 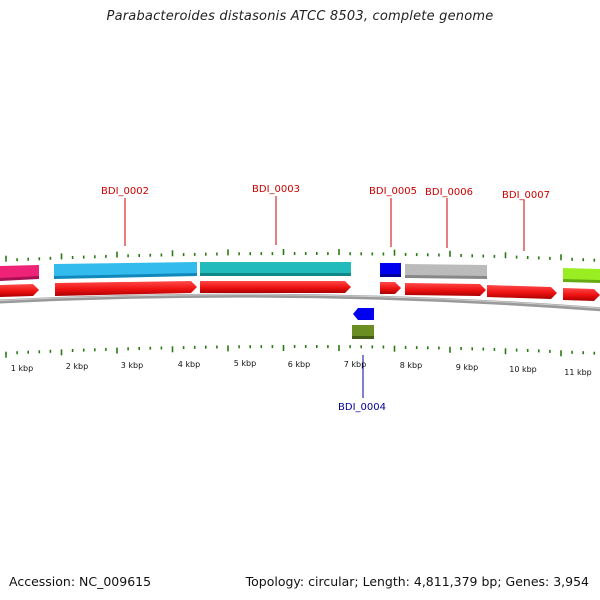 I want to click on gene-label-BDI_0004: BDI_0004, so click(x=362, y=407).